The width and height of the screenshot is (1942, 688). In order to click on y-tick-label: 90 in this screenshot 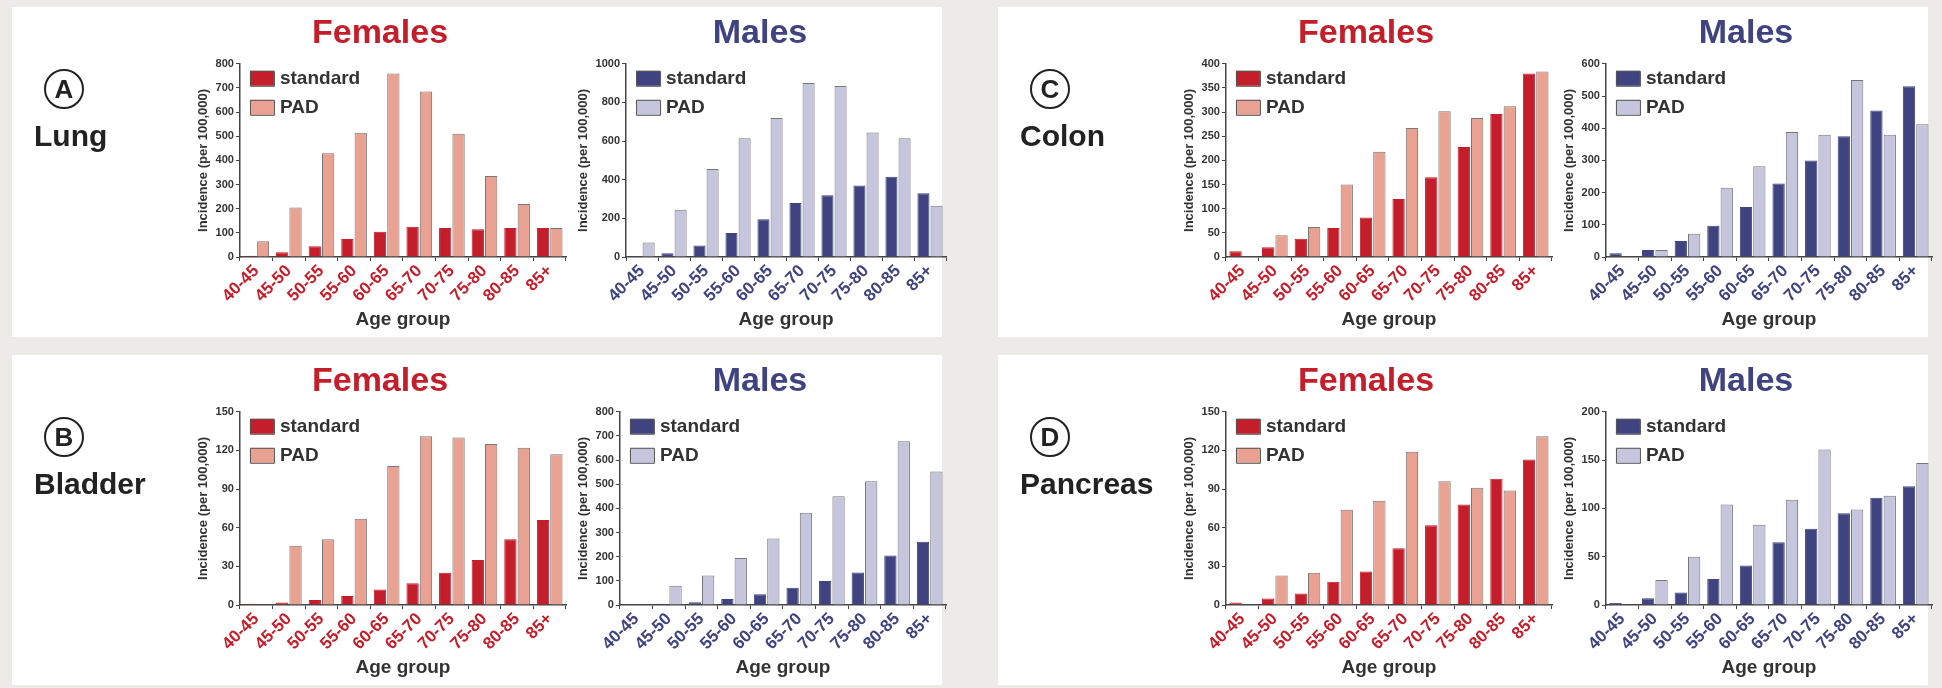, I will do `click(227, 488)`.